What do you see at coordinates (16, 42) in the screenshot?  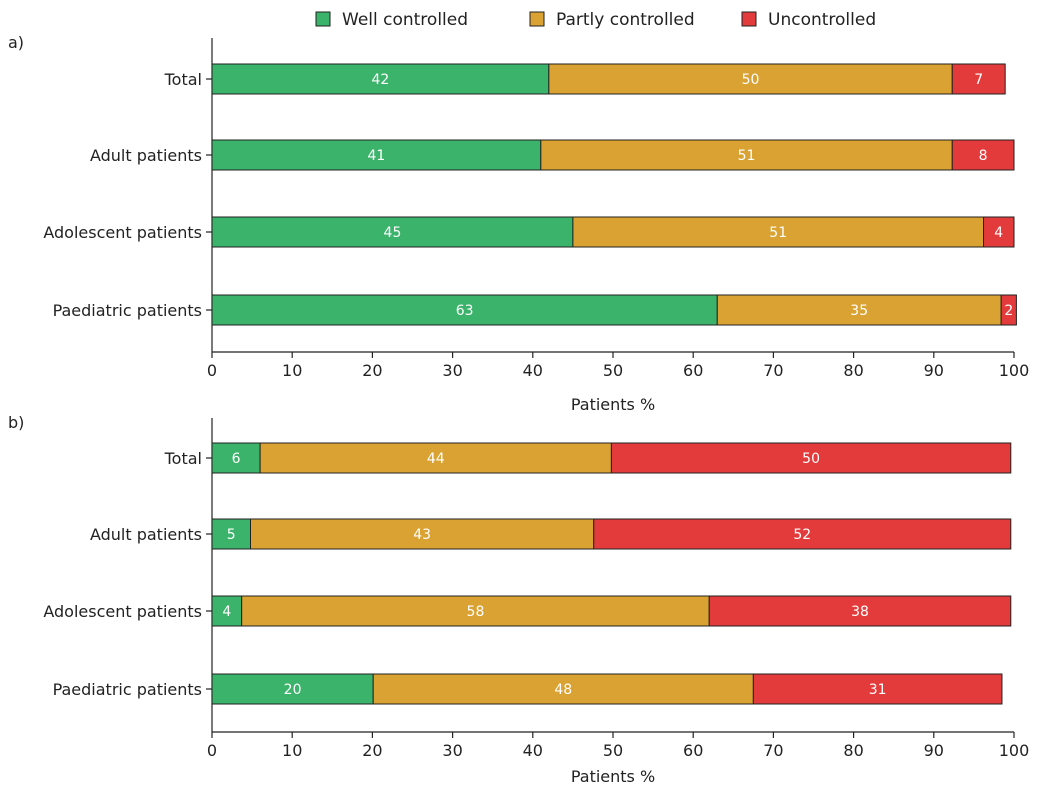 I see `panel-label: a)` at bounding box center [16, 42].